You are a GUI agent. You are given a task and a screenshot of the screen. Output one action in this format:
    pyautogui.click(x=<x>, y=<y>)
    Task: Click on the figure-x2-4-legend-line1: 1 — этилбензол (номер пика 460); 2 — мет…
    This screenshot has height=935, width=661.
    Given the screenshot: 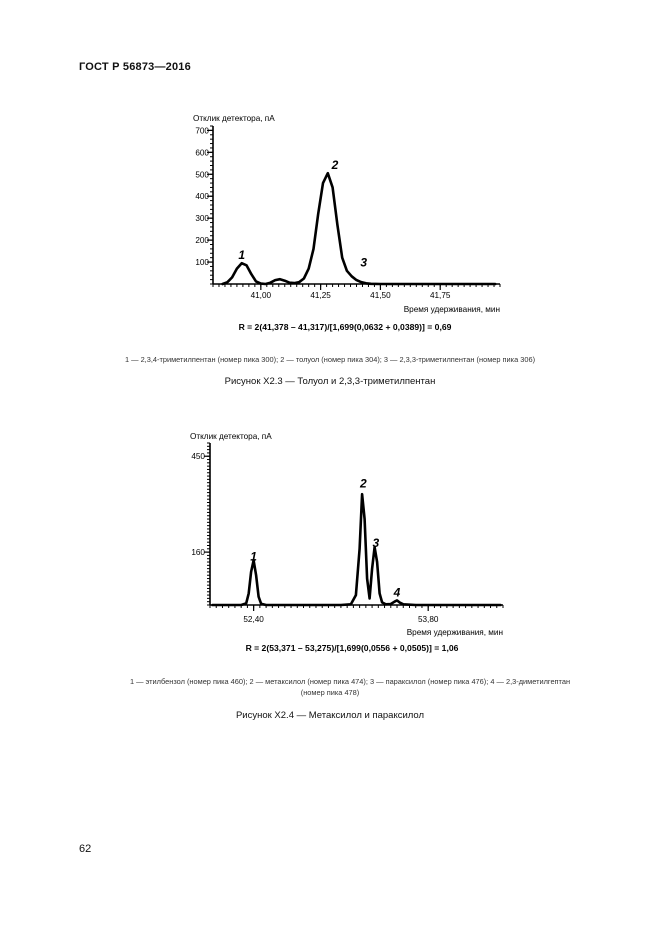 What is the action you would take?
    pyautogui.click(x=350, y=681)
    